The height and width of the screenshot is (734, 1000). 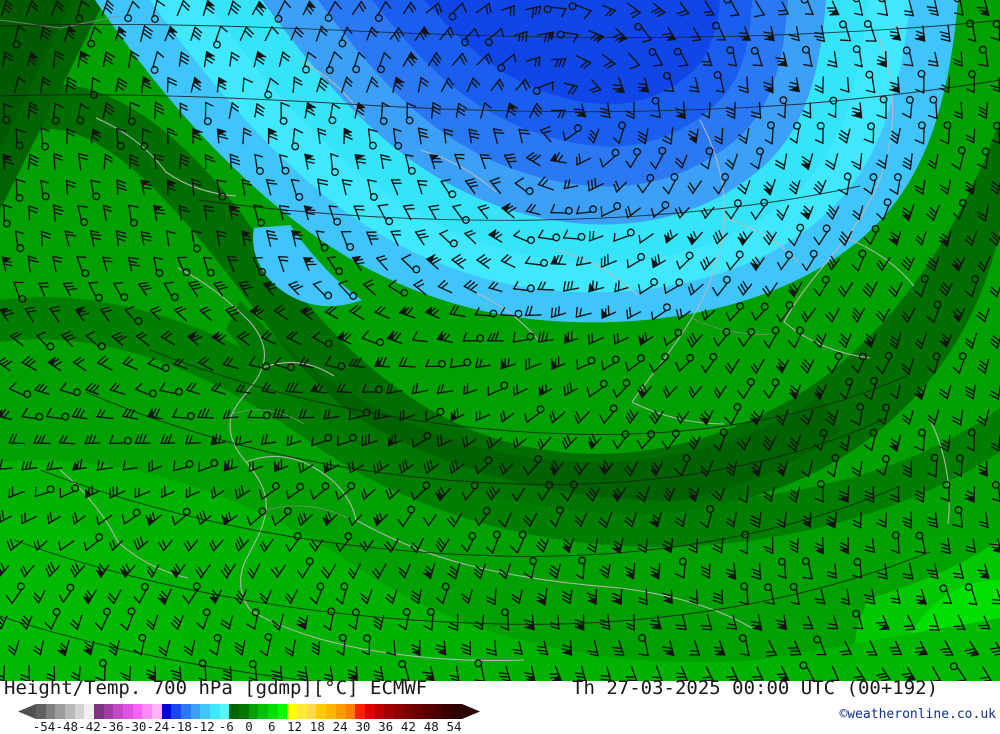 What do you see at coordinates (249, 711) in the screenshot?
I see `scale-gradient` at bounding box center [249, 711].